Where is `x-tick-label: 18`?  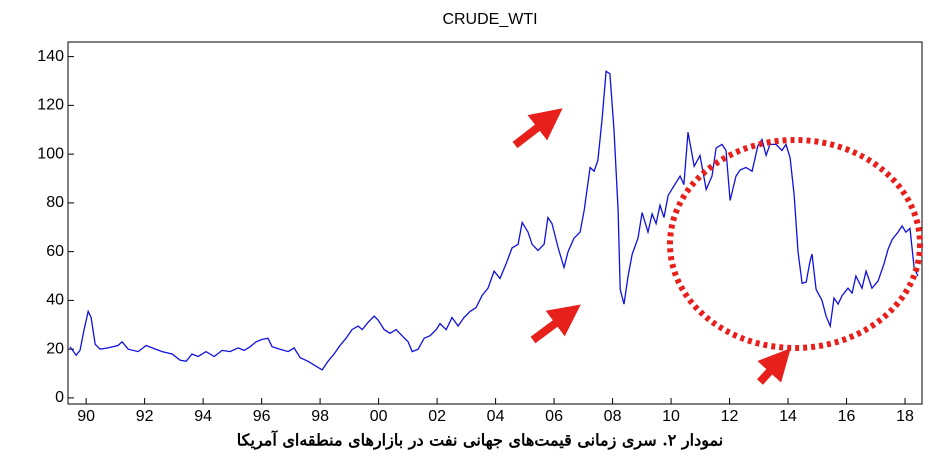 x-tick-label: 18 is located at coordinates (905, 416).